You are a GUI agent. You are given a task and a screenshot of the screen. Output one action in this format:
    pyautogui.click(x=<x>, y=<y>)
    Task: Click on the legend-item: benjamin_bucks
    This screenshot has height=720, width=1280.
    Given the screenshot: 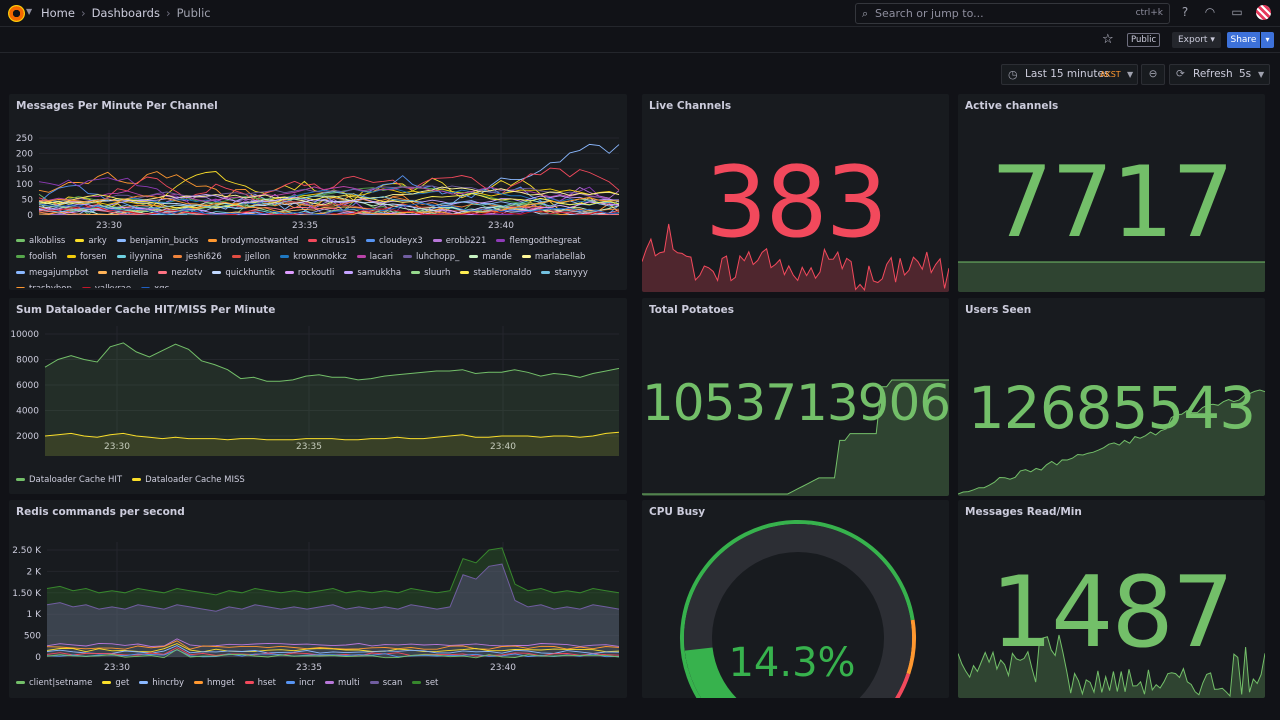 What is the action you would take?
    pyautogui.click(x=157, y=240)
    